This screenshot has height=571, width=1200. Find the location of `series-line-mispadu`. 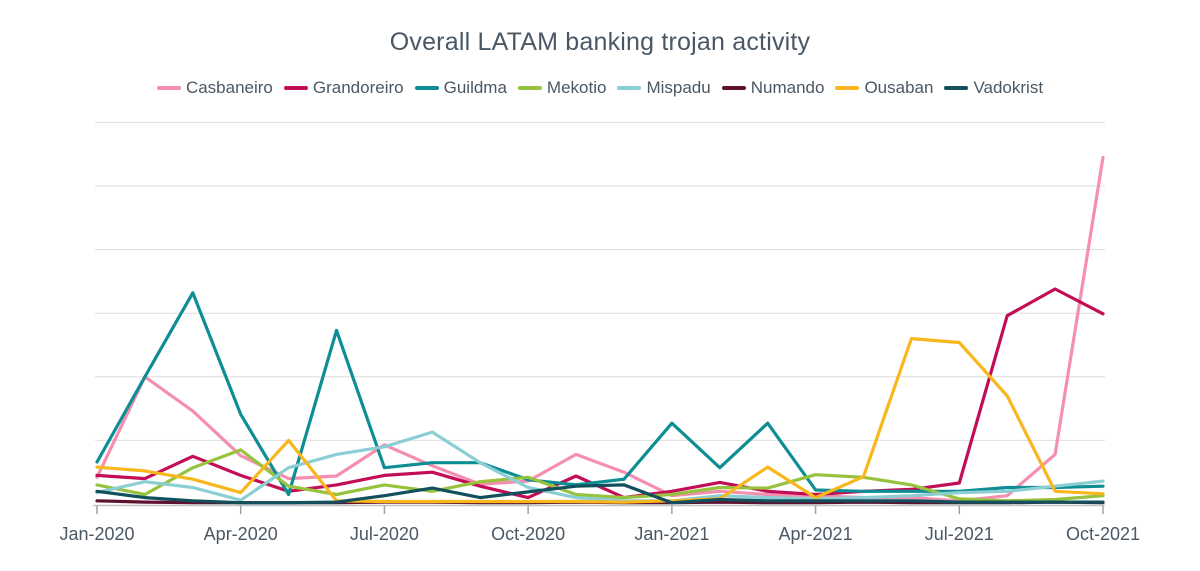

series-line-mispadu is located at coordinates (600, 466).